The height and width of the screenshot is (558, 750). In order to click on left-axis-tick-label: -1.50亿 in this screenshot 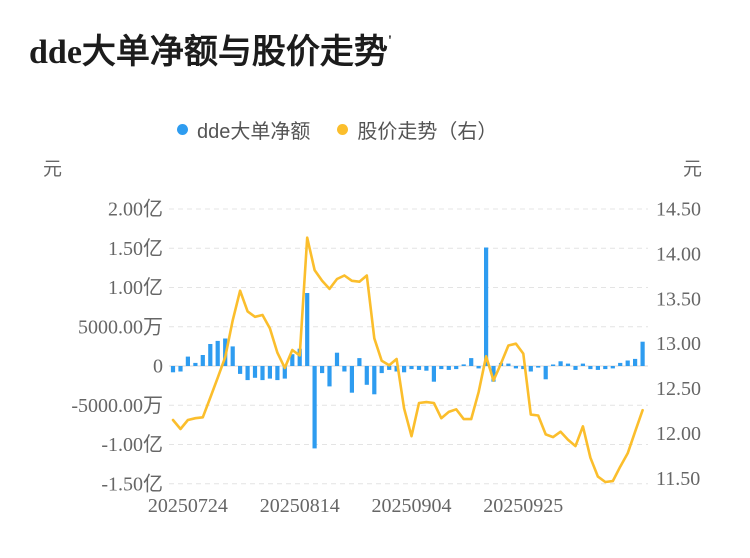, I will do `click(132, 483)`.